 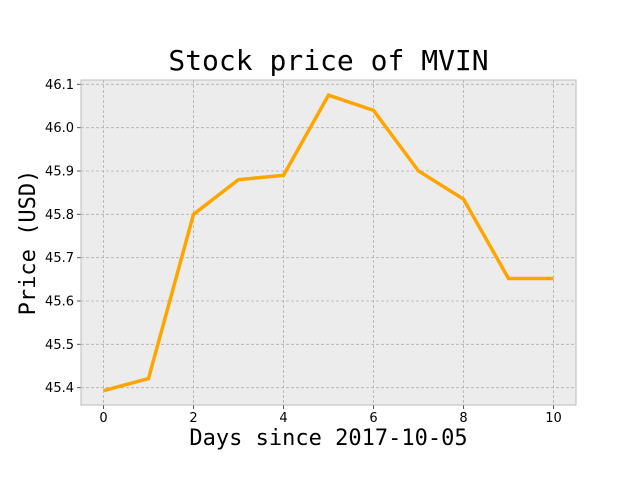 I want to click on y-tick-label: 45.5, so click(x=59, y=345).